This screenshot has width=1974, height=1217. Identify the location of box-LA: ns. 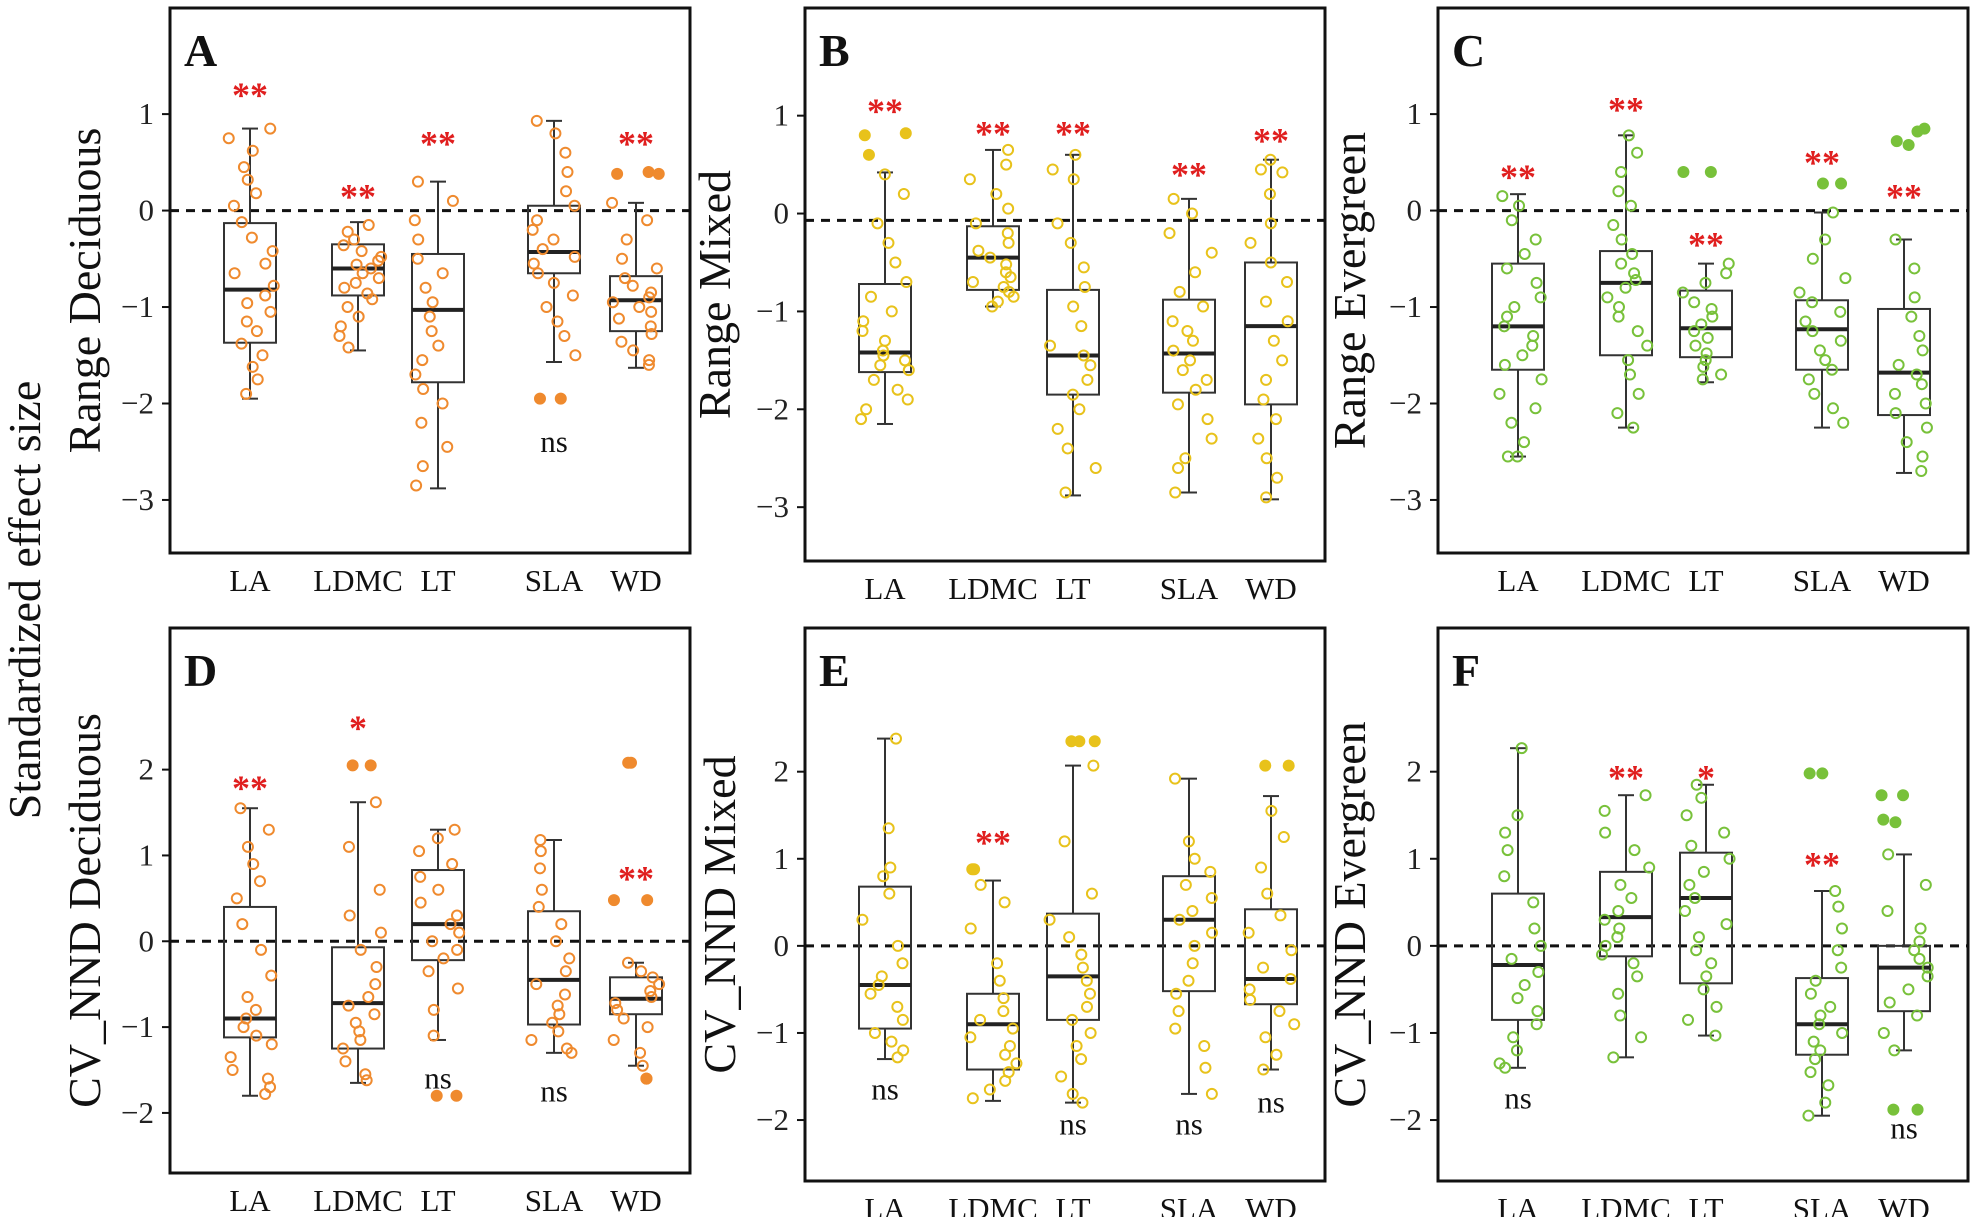
(884, 919).